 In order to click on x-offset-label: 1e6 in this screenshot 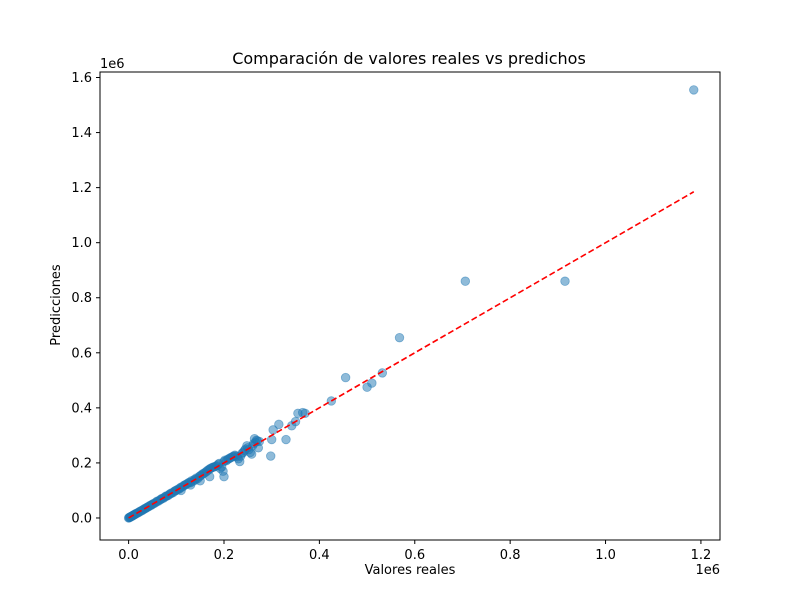, I will do `click(707, 570)`.